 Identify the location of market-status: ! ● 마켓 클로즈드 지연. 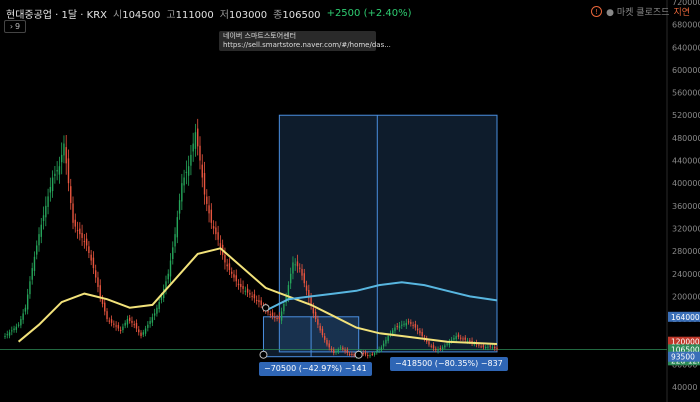
(640, 11).